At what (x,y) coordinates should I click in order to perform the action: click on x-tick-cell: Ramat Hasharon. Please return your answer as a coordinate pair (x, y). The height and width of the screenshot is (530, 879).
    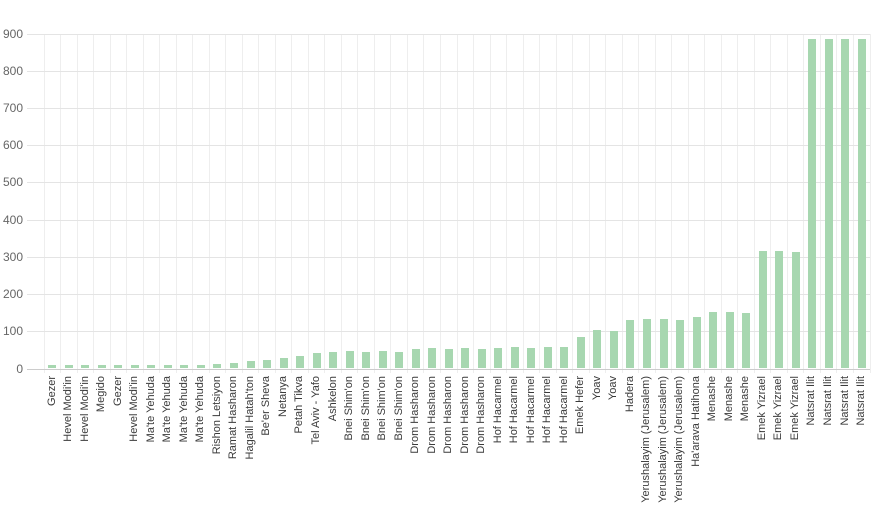
    Looking at the image, I should click on (234, 453).